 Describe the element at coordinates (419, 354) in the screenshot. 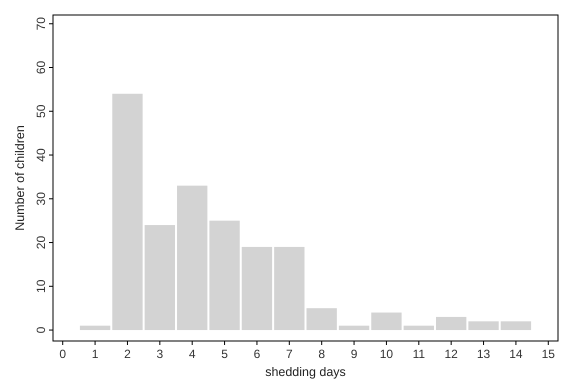

I see `x-tick-label: 11` at that location.